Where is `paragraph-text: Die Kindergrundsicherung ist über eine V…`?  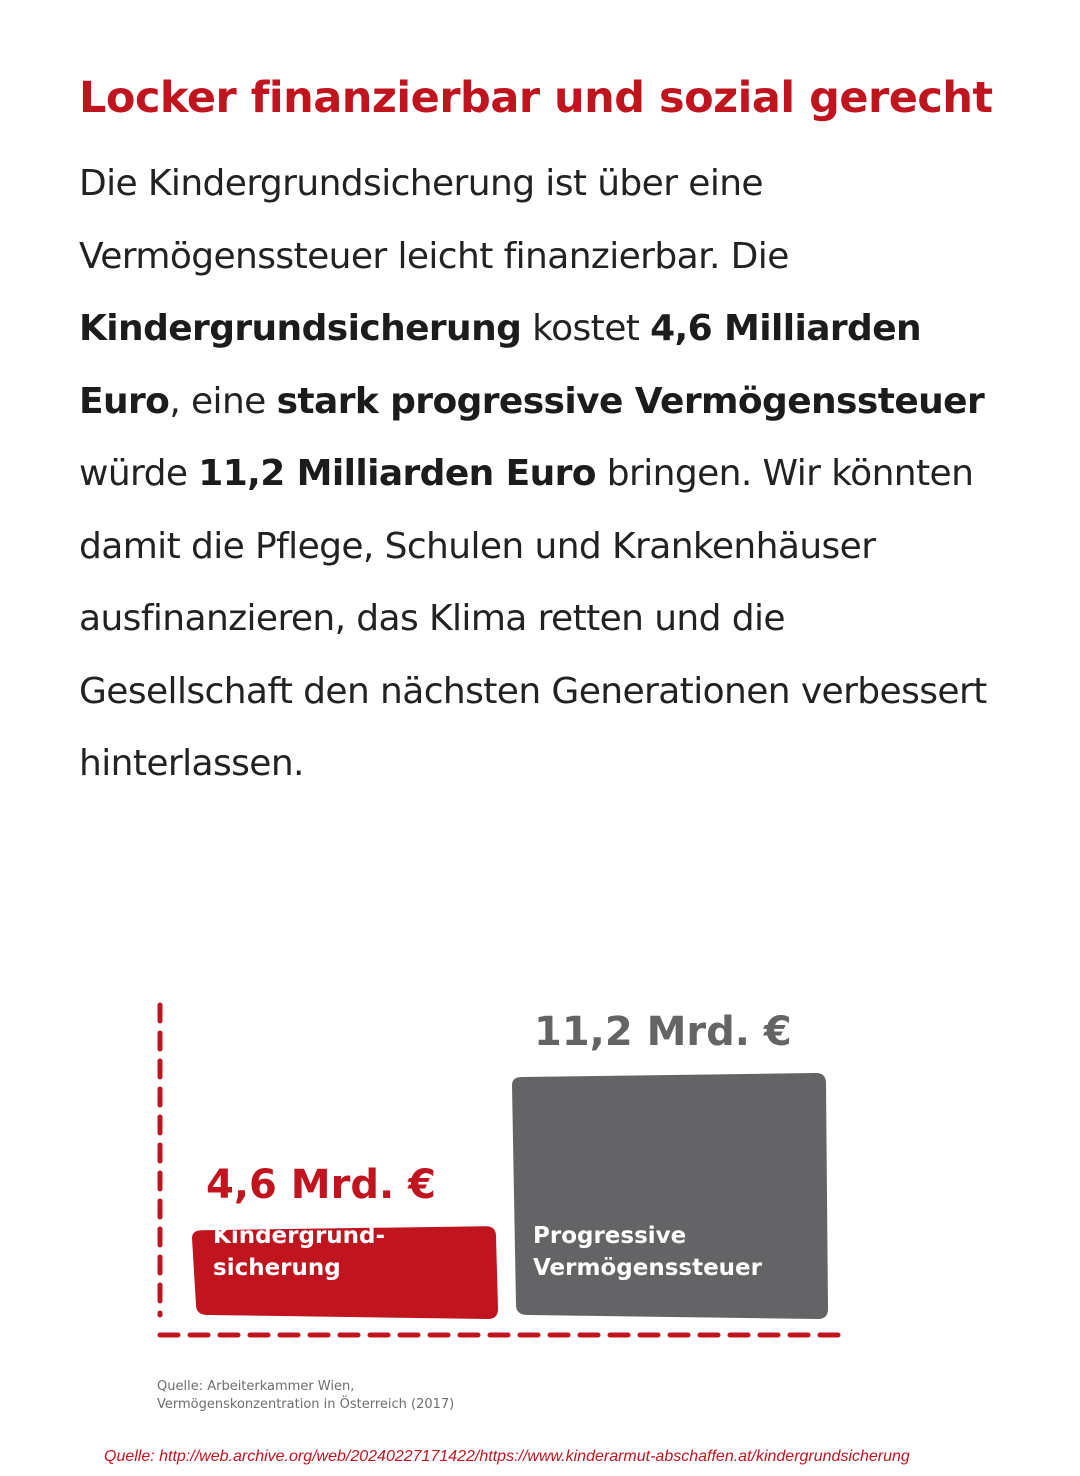 paragraph-text: Die Kindergrundsicherung ist über eine V… is located at coordinates (434, 220).